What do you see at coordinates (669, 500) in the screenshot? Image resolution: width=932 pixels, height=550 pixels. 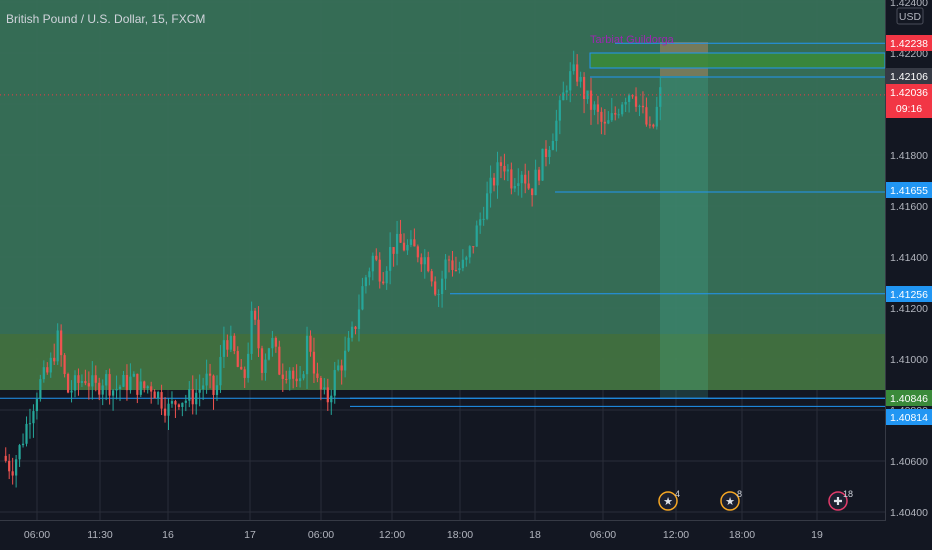 I see `event-marker-1: ★ 4` at bounding box center [669, 500].